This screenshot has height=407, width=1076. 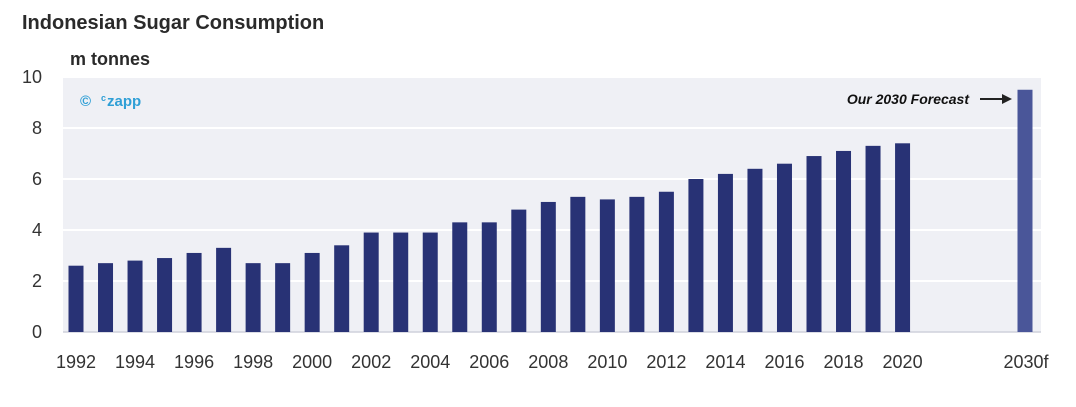 What do you see at coordinates (371, 362) in the screenshot?
I see `x-tick-label: 2002` at bounding box center [371, 362].